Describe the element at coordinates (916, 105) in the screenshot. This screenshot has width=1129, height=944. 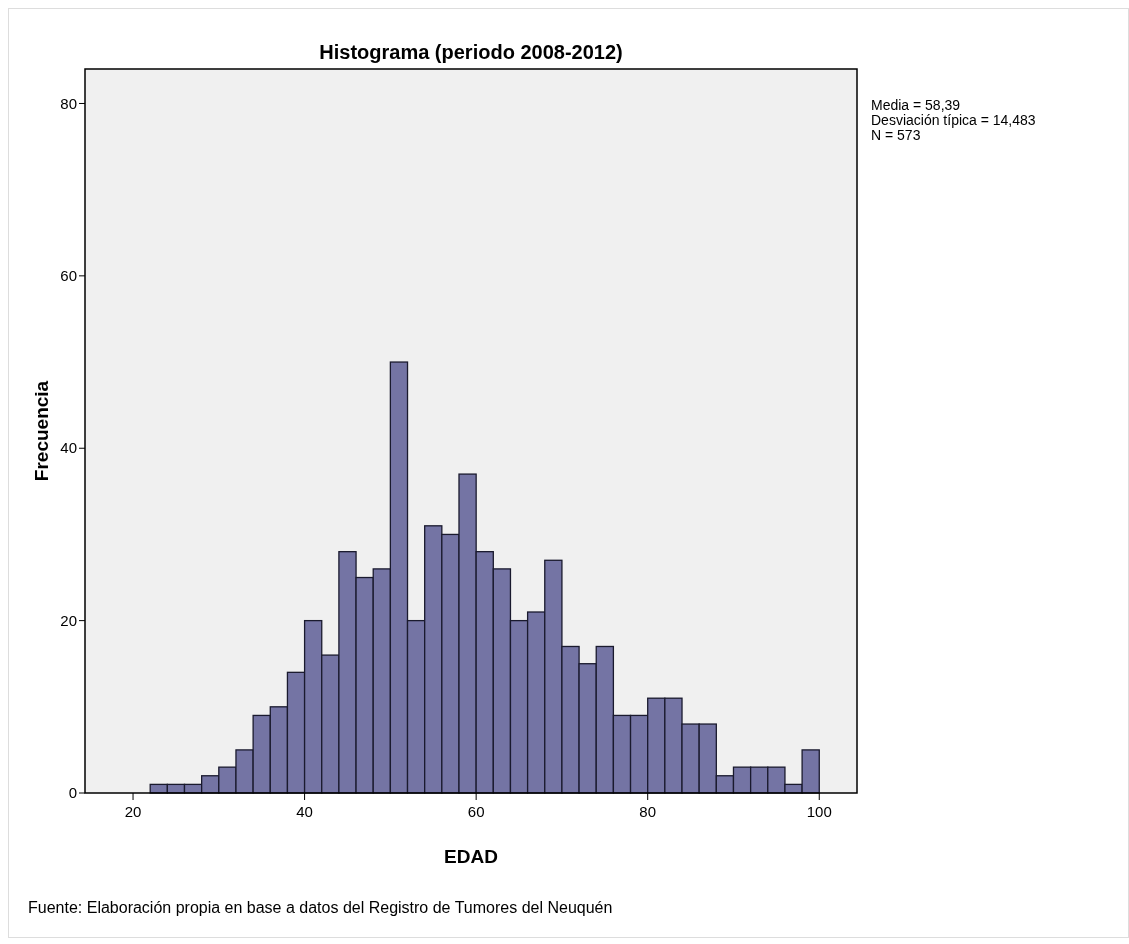
I see `text: Media = 58,39` at that location.